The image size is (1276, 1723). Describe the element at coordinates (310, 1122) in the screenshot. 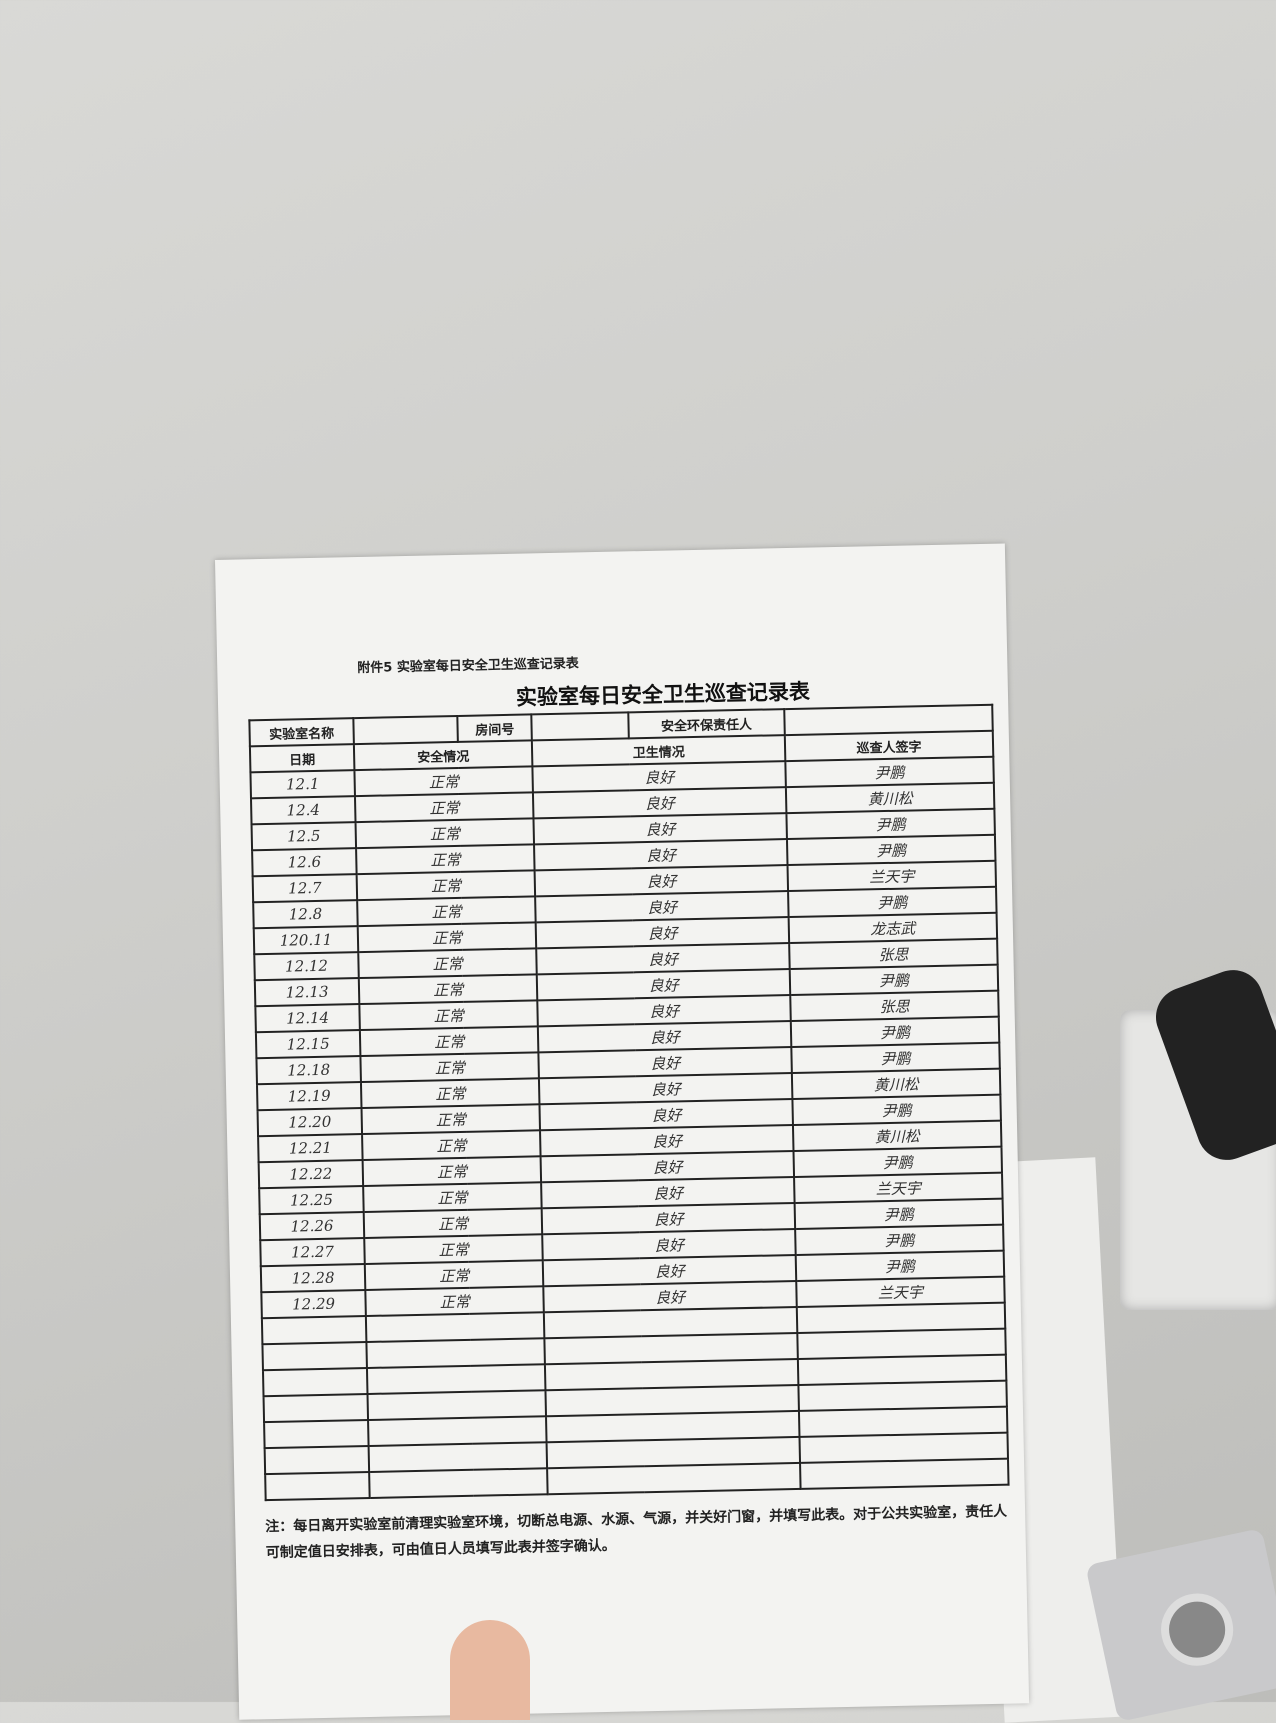

I see `date-cell: 12.20` at that location.